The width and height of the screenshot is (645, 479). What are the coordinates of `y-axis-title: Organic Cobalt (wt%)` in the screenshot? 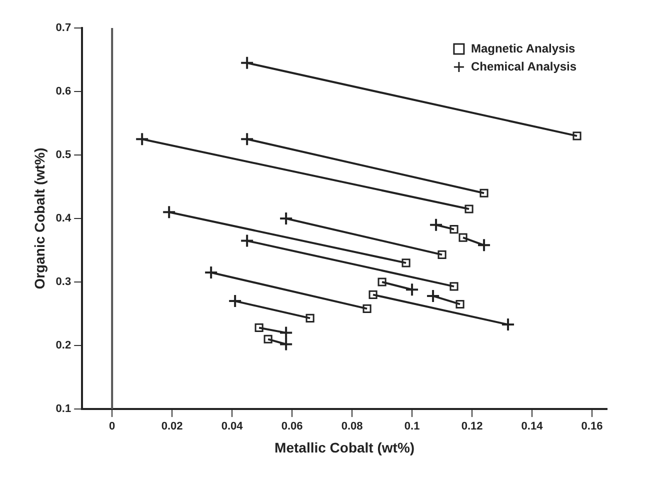 It's located at (39, 219).